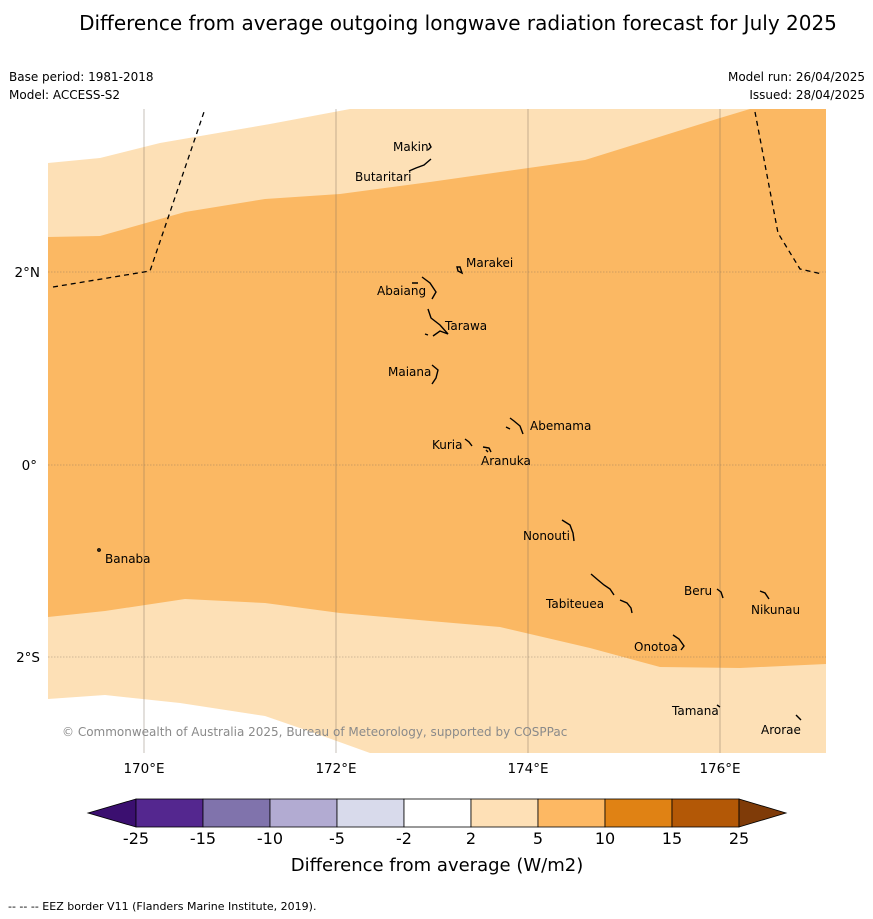 The width and height of the screenshot is (873, 919). I want to click on label-aranuka: Aranuka, so click(506, 461).